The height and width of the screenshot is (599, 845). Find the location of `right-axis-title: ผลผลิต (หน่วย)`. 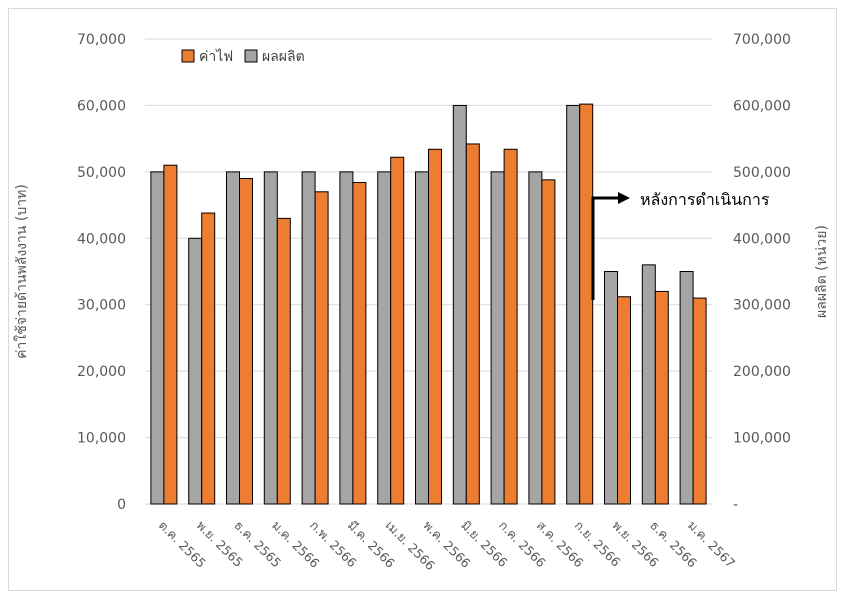

right-axis-title: ผลผลิต (หน่วย) is located at coordinates (822, 271).